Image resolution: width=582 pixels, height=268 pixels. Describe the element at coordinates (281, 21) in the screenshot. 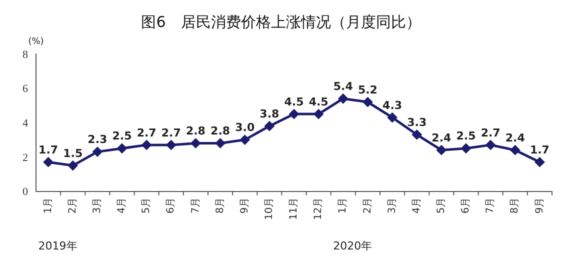

I see `chart-title: 图6 居民消费价格上涨情况（月度同比）` at that location.